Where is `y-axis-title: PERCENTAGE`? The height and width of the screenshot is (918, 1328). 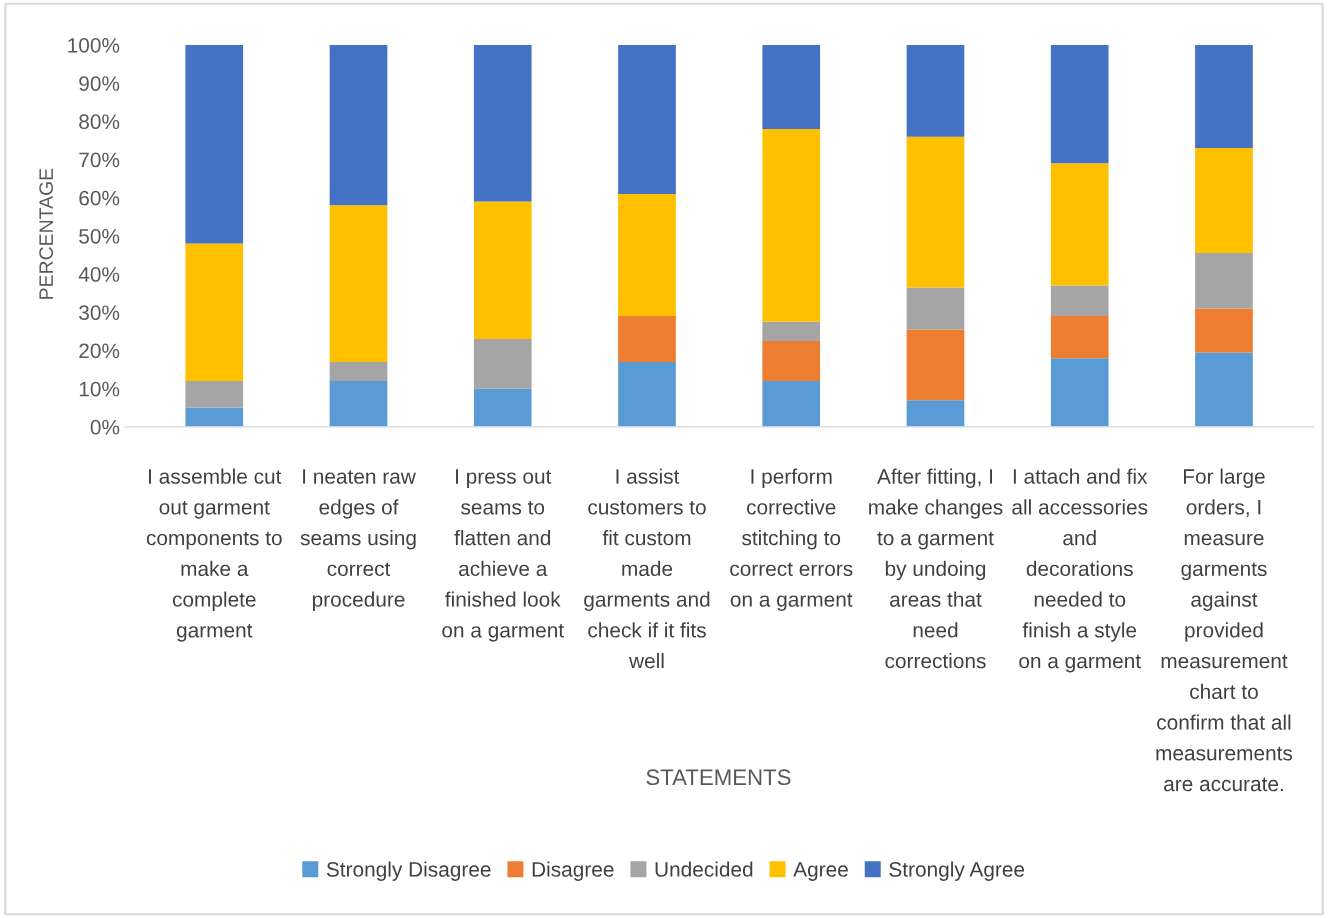 y-axis-title: PERCENTAGE is located at coordinates (46, 233).